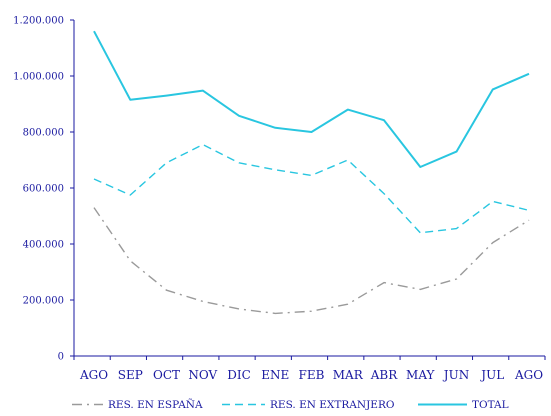 This screenshot has width=551, height=416. Describe the element at coordinates (384, 375) in the screenshot. I see `x-tick-label: ABR` at that location.